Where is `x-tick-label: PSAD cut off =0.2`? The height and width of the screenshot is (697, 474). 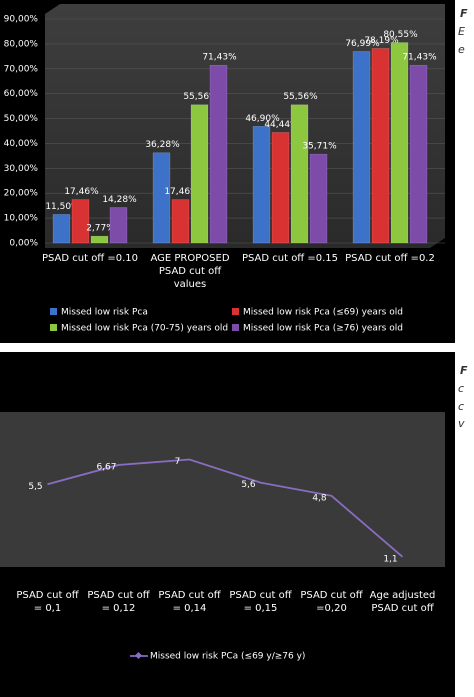
x-tick-label: PSAD cut off =0.2 is located at coordinates (390, 258).